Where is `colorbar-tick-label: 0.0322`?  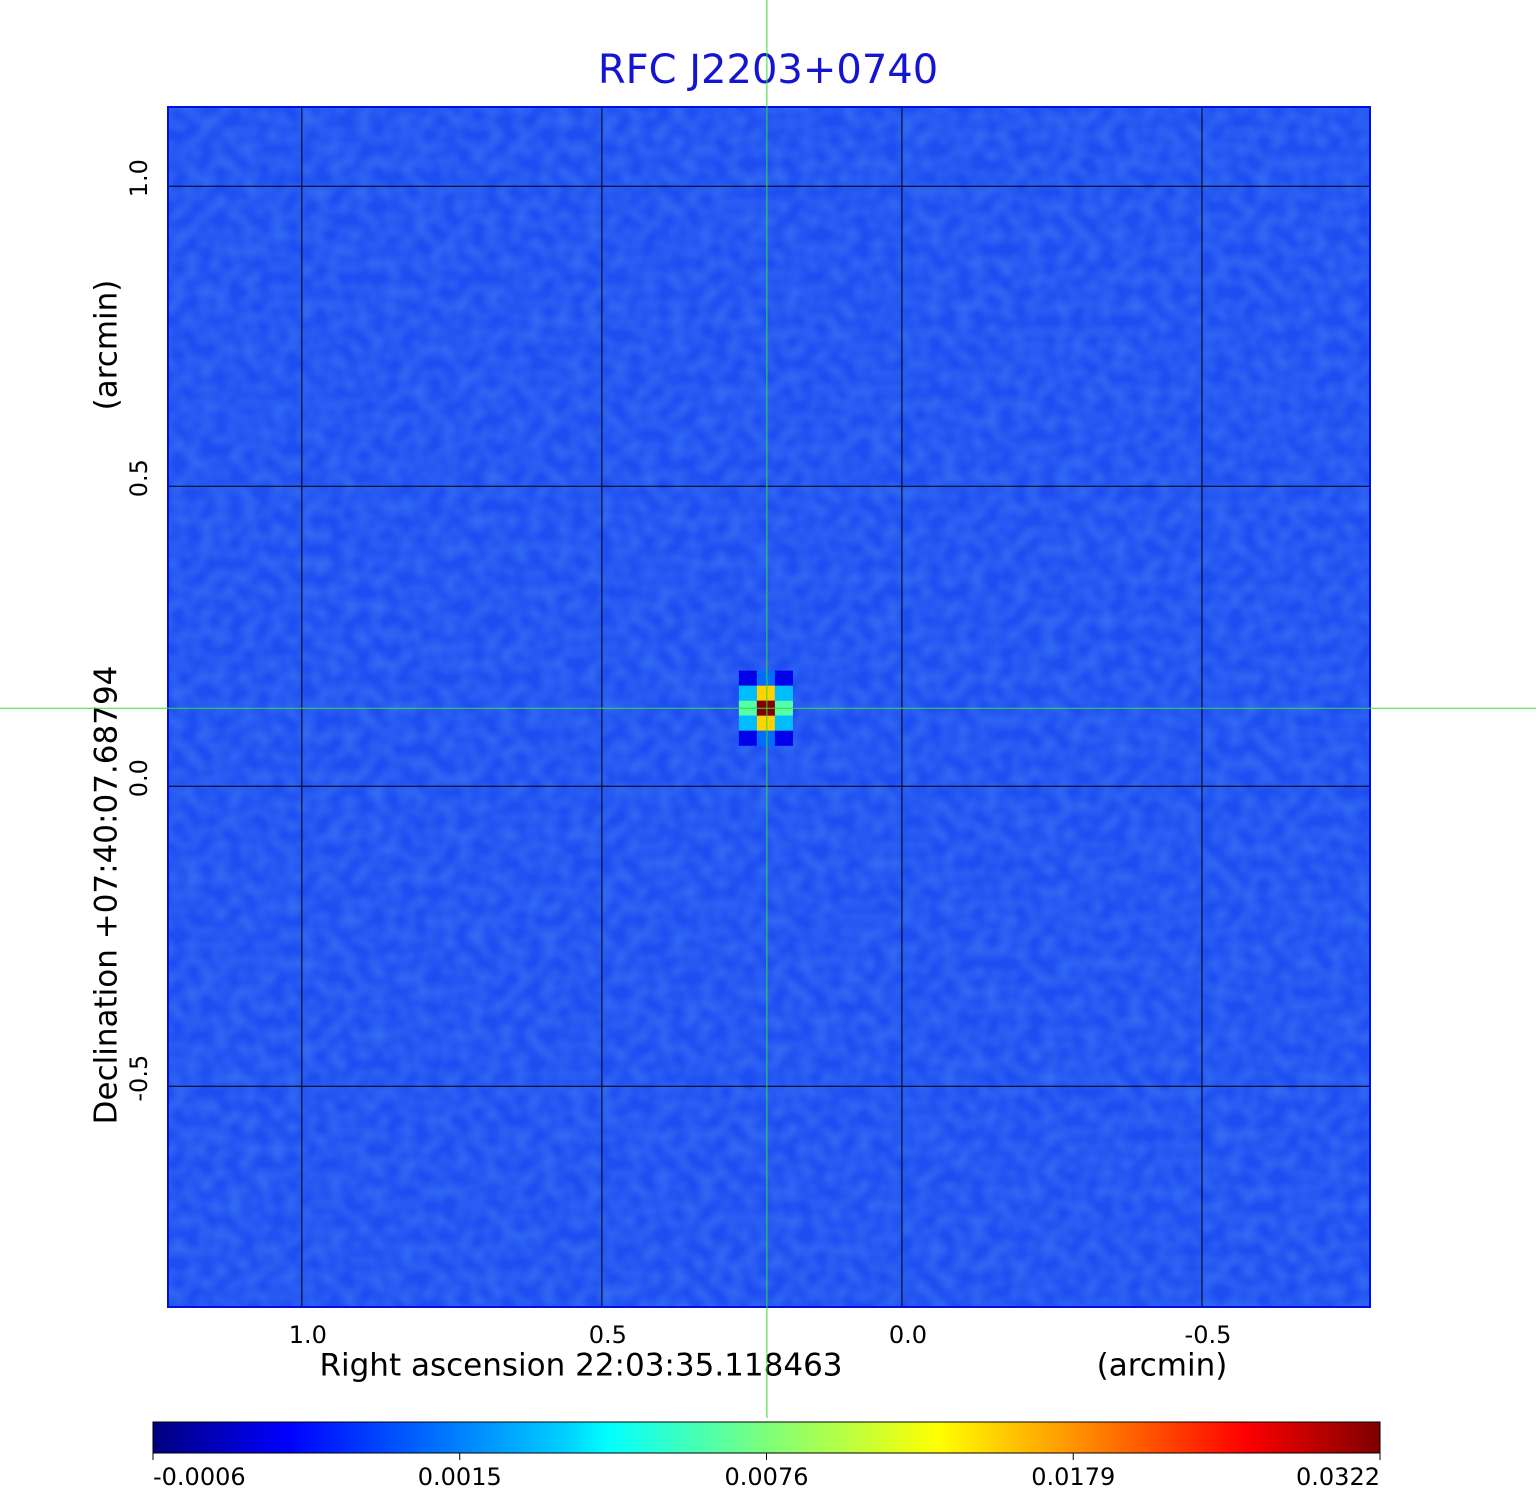
colorbar-tick-label: 0.0322 is located at coordinates (1338, 1477).